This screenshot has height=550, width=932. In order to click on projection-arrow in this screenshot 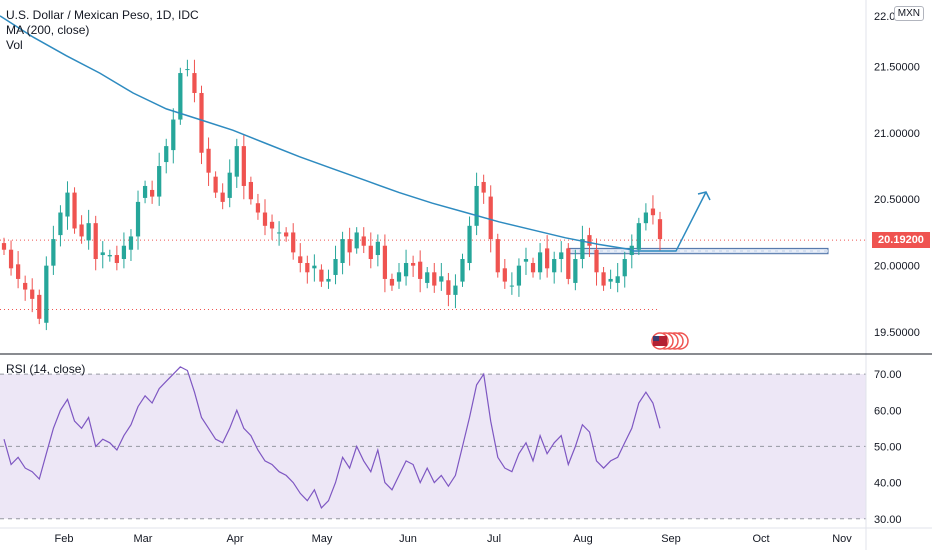, I will do `click(671, 221)`.